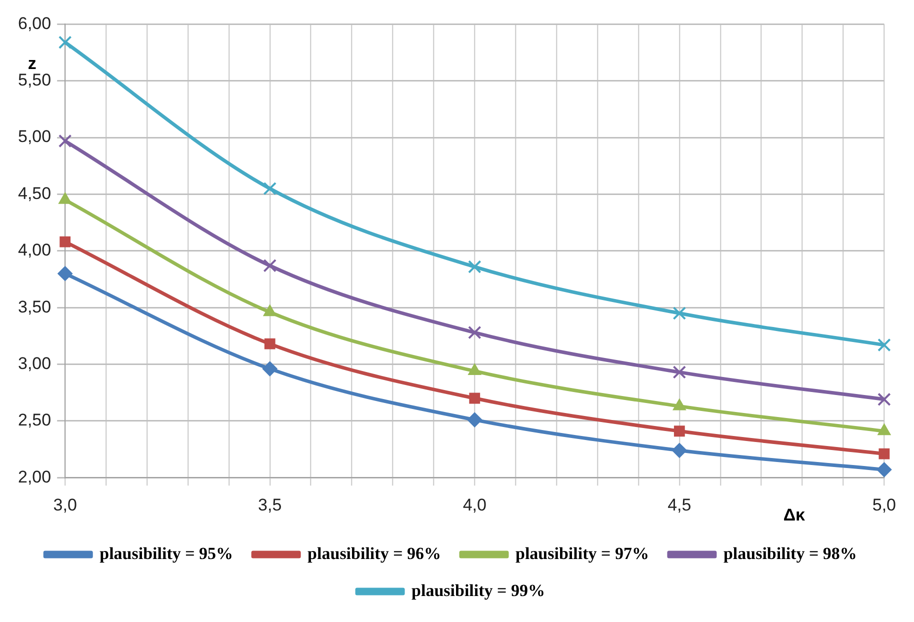  Describe the element at coordinates (478, 590) in the screenshot. I see `legend-label: plausibility = 99%` at that location.